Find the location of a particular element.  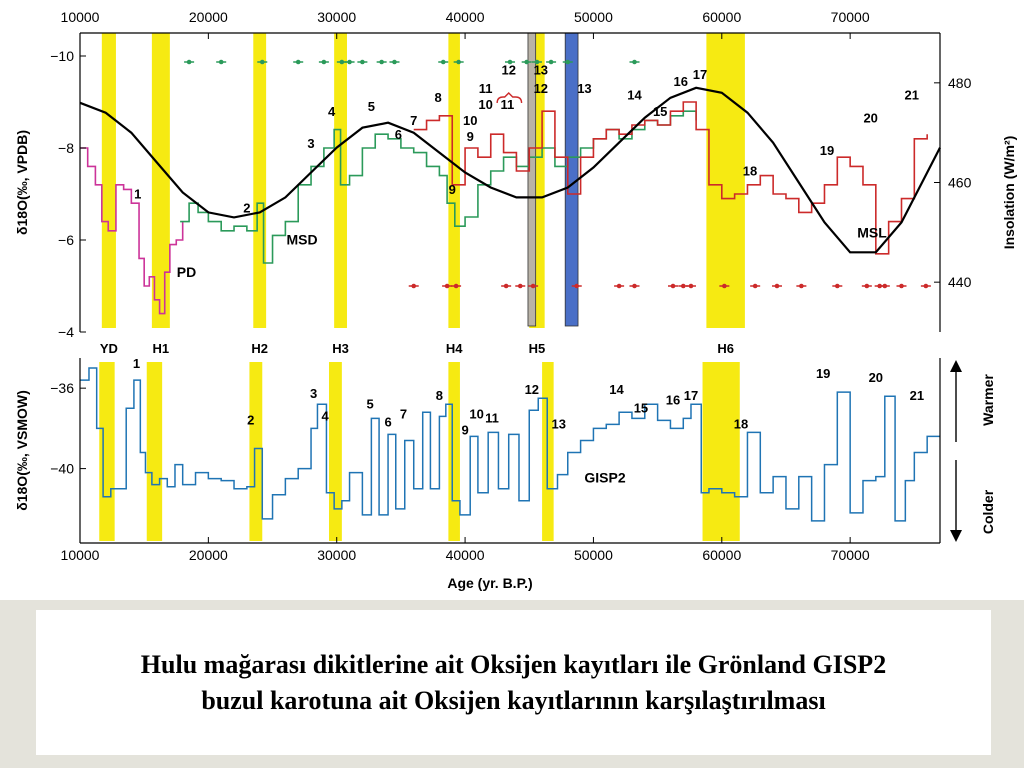

bottom-event-label-16: 16 is located at coordinates (673, 399).